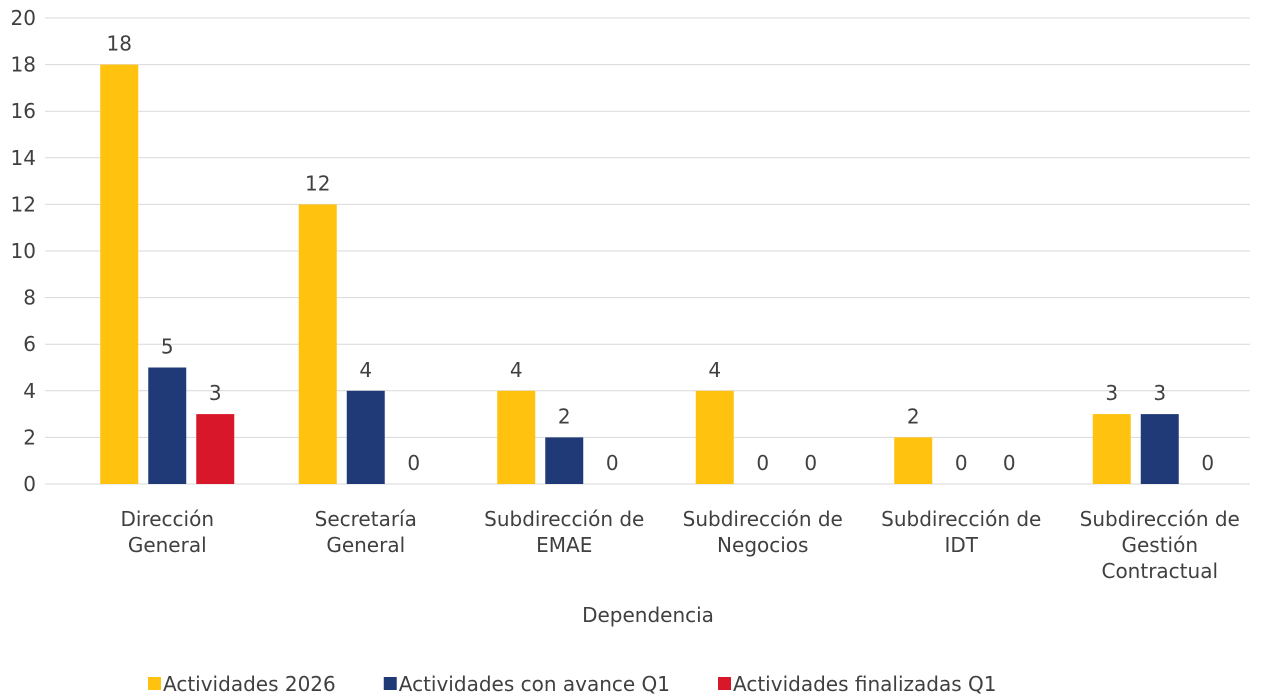 Image resolution: width=1276 pixels, height=697 pixels. I want to click on y-tick-label: 14, so click(23, 158).